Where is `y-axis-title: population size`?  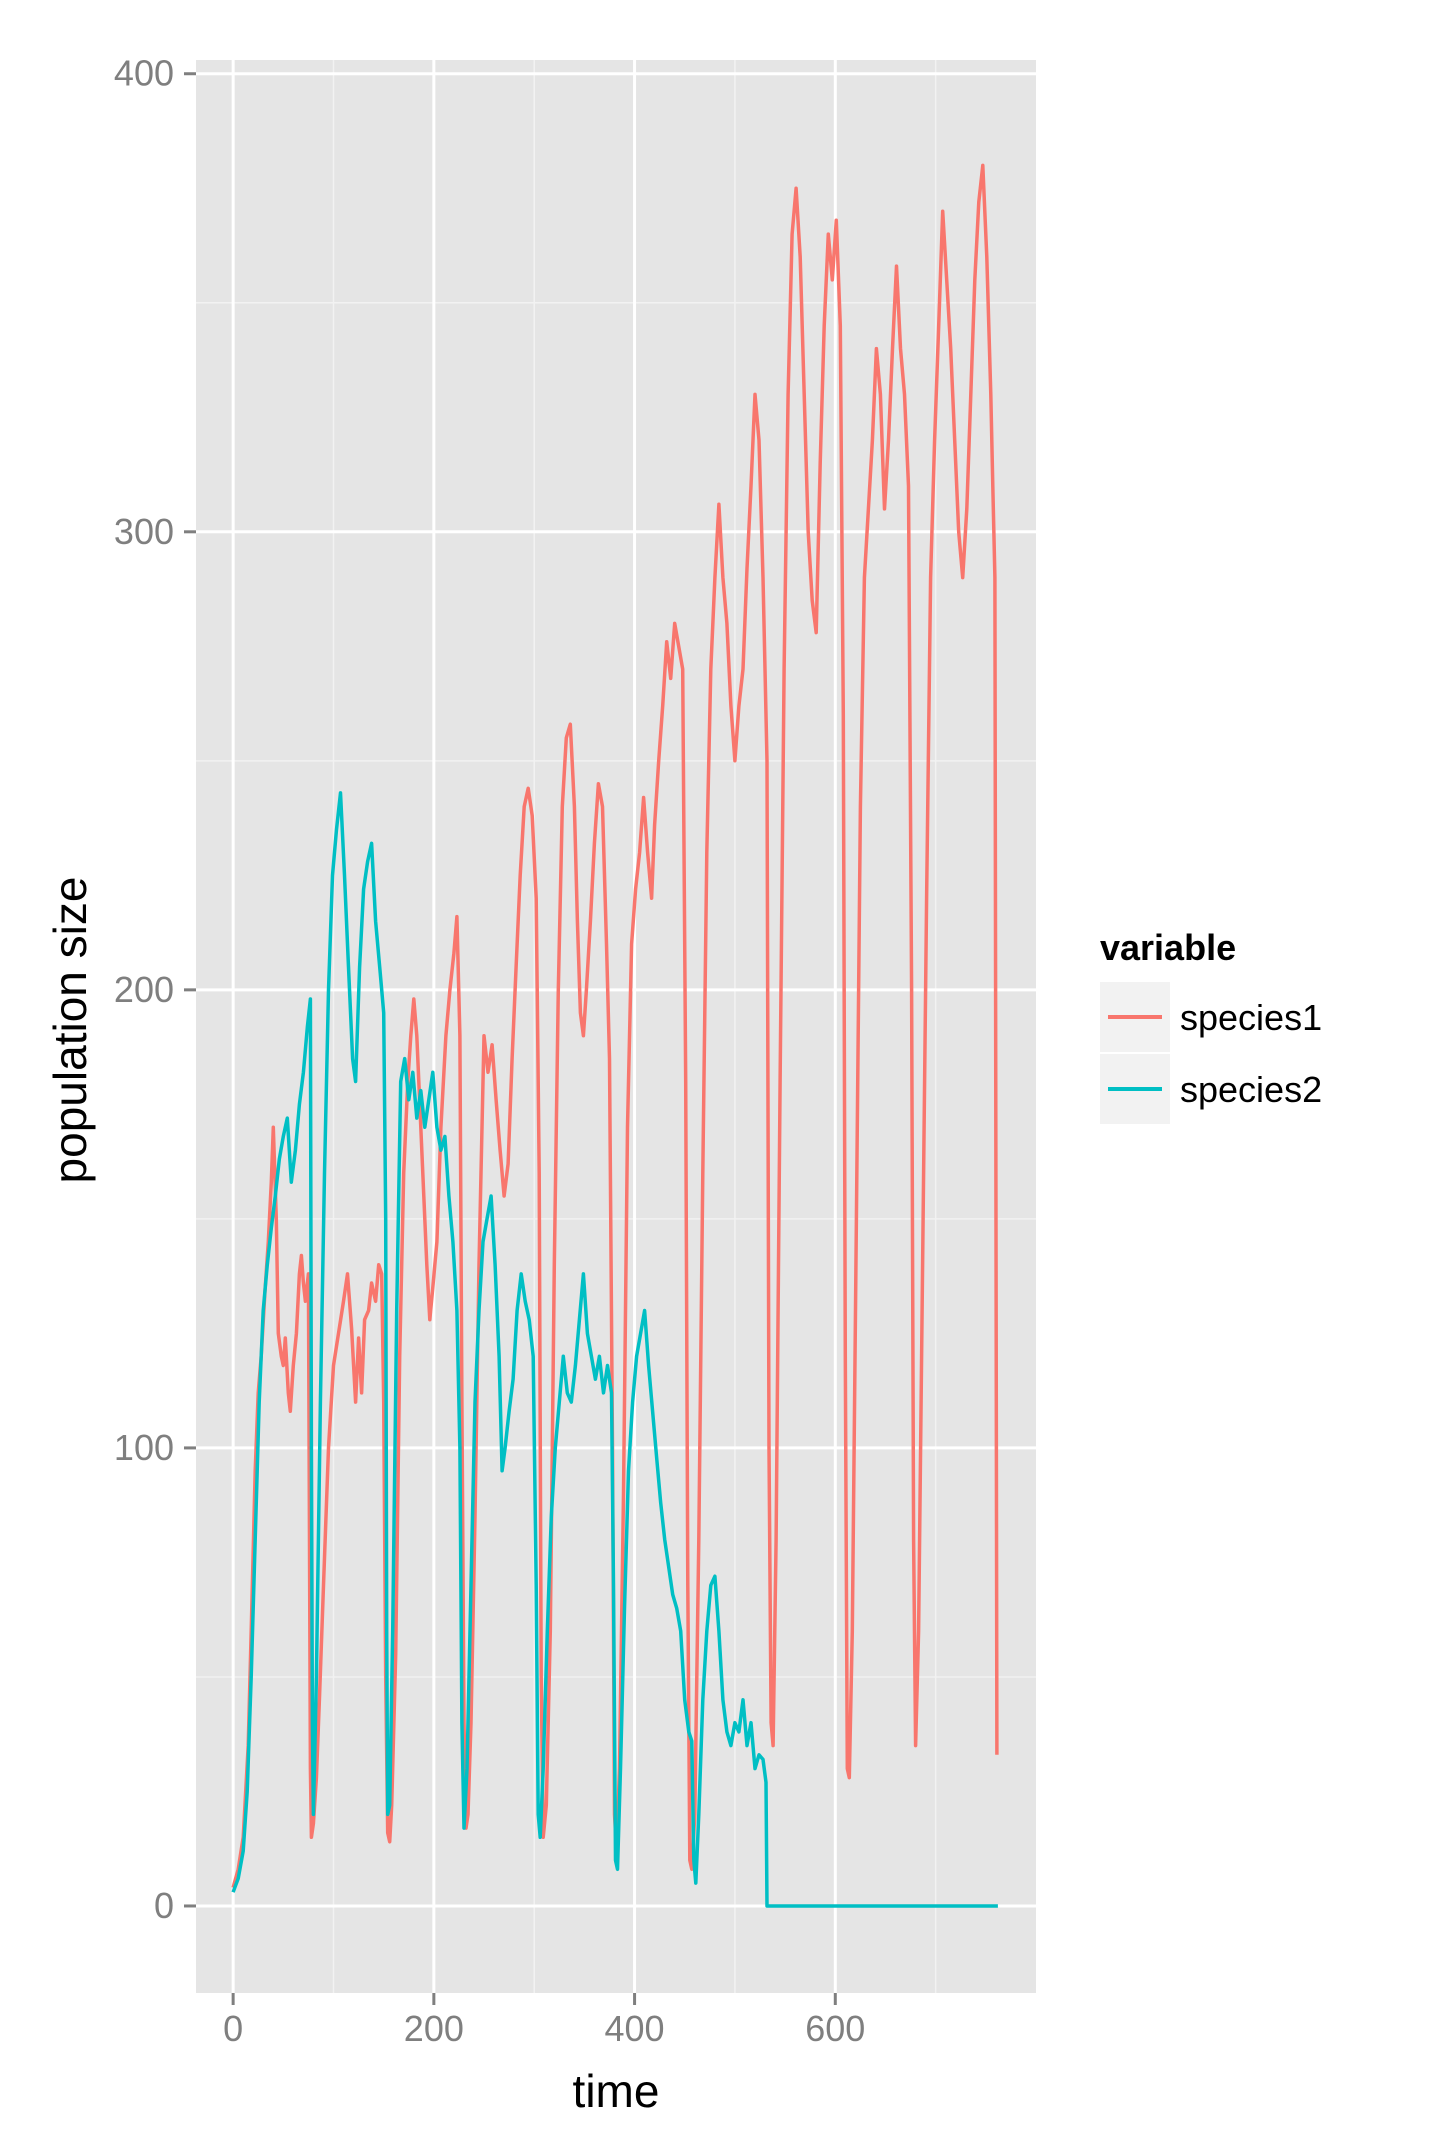
y-axis-title: population size is located at coordinates (70, 1030).